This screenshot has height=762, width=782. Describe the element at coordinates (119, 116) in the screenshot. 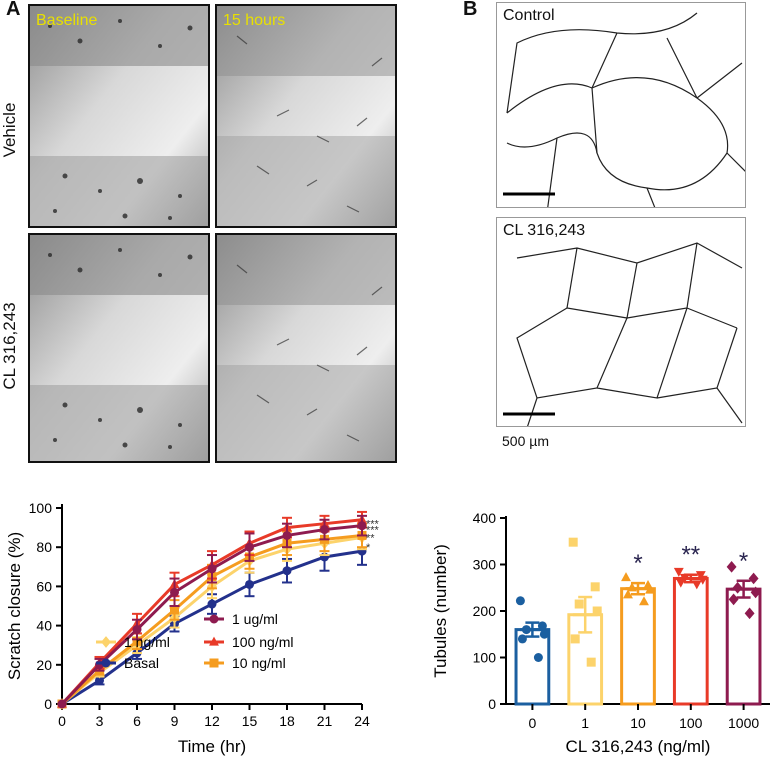

I see `micrograph-vehicle-baseline: Baseline` at that location.